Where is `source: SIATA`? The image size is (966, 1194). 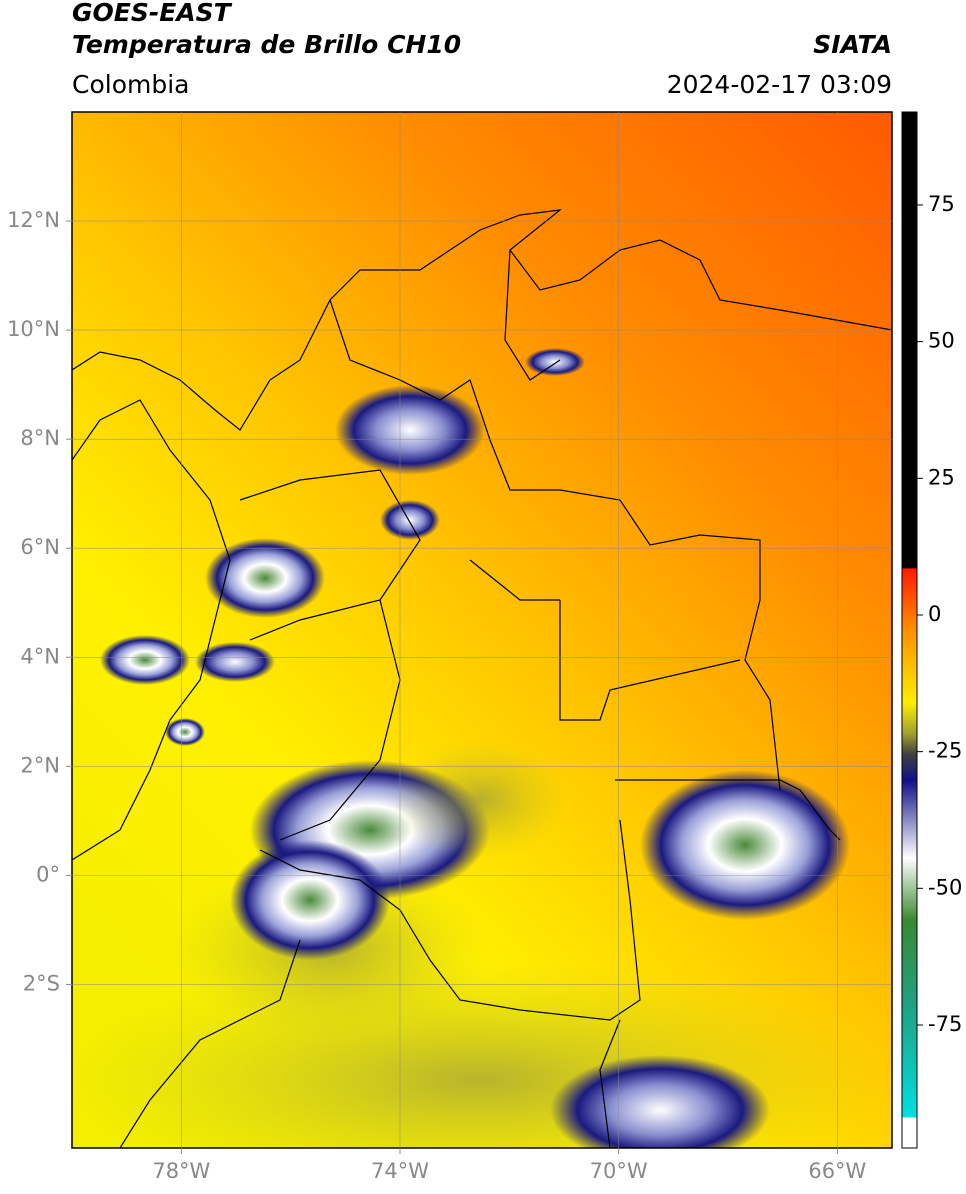 source: SIATA is located at coordinates (852, 44).